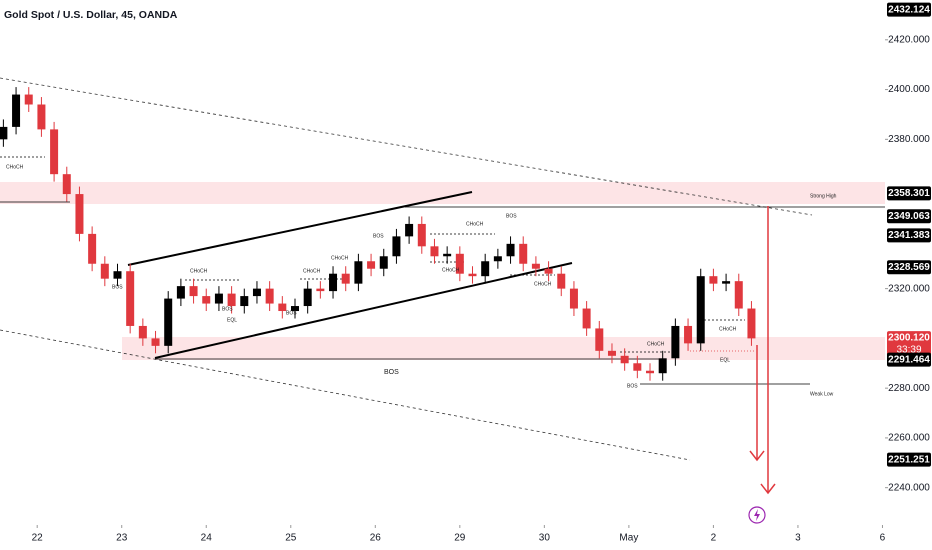 The height and width of the screenshot is (550, 932). Describe the element at coordinates (300, 228) in the screenshot. I see `channel-top` at that location.